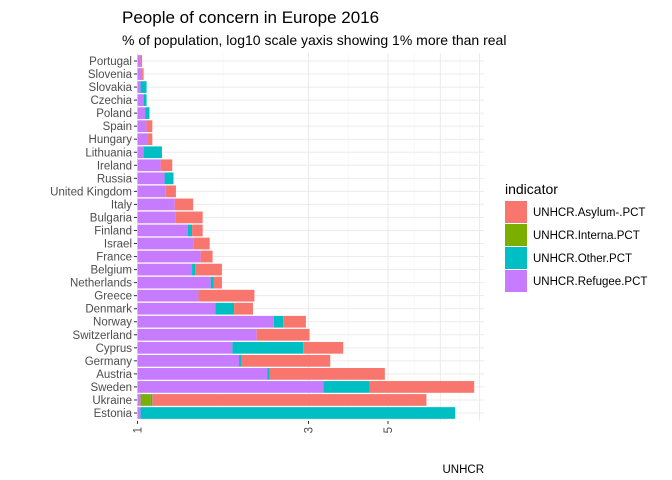 This screenshot has width=672, height=480. What do you see at coordinates (101, 284) in the screenshot?
I see `y-tick-label: Netherlands` at bounding box center [101, 284].